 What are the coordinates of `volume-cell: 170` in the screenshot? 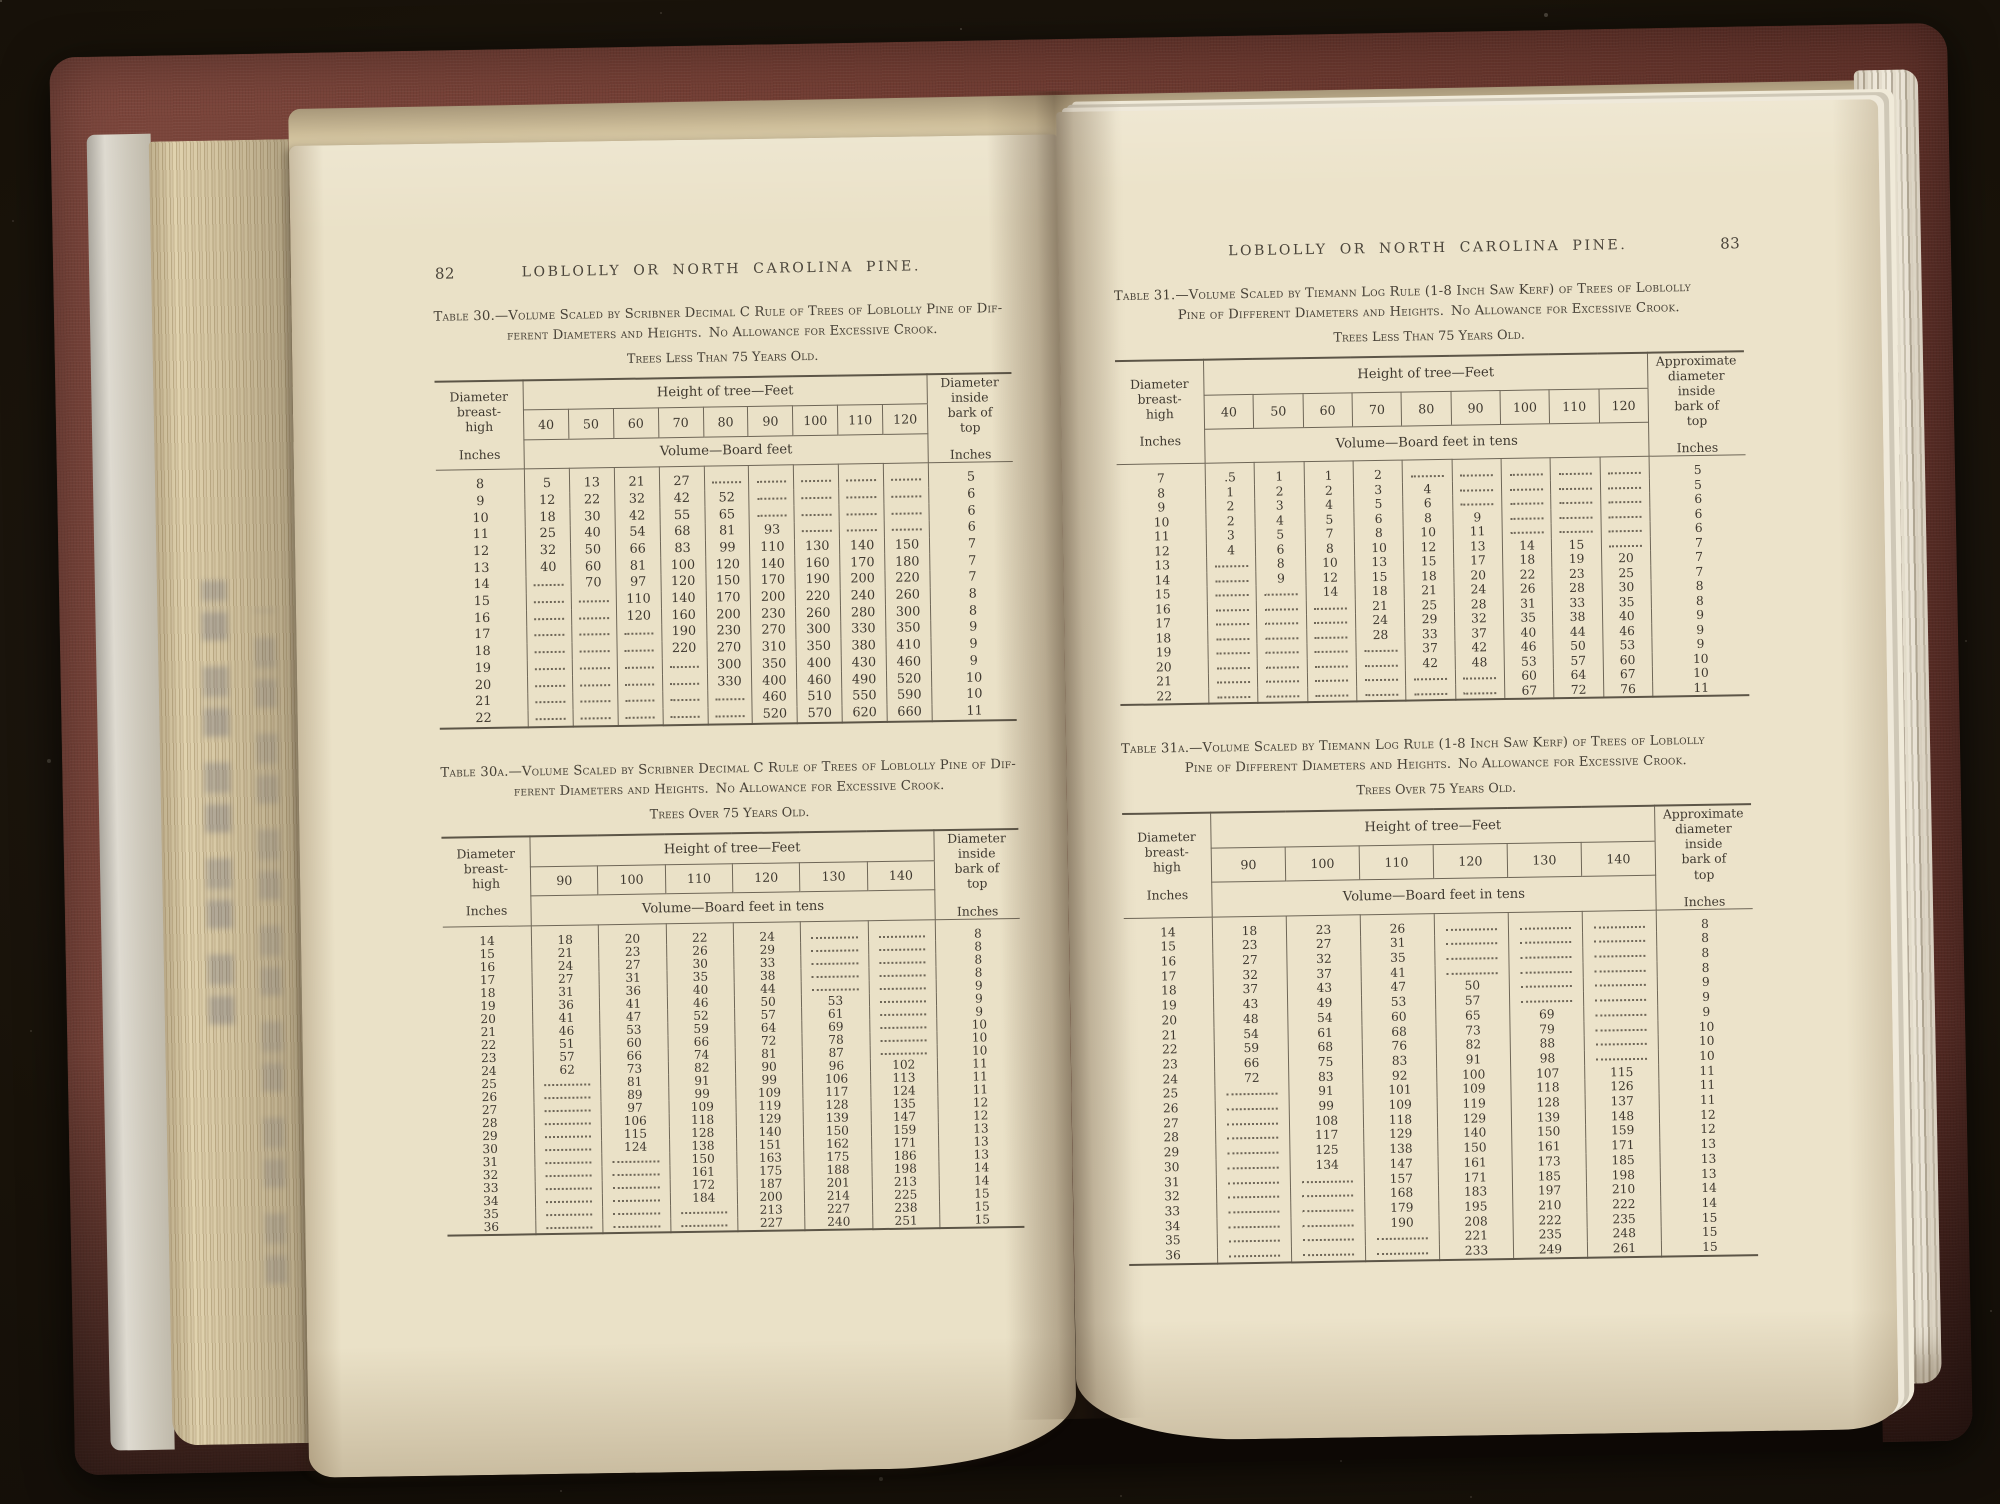 It's located at (728, 598).